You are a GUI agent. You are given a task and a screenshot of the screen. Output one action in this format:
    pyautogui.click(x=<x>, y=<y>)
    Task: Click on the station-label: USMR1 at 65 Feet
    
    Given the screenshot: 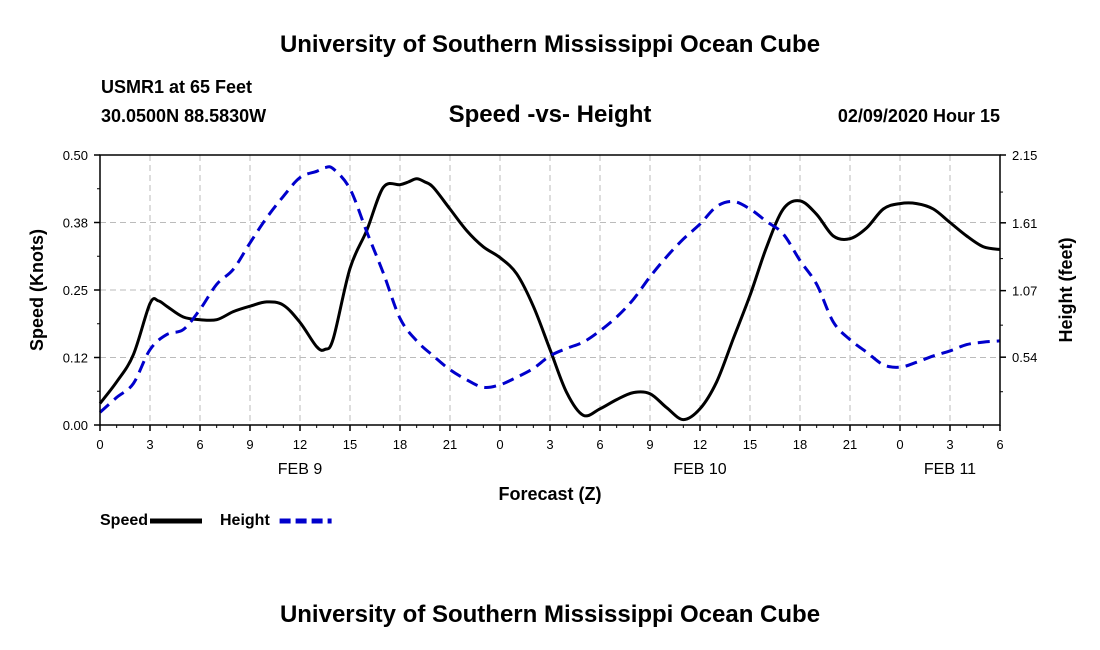 What is the action you would take?
    pyautogui.click(x=177, y=87)
    